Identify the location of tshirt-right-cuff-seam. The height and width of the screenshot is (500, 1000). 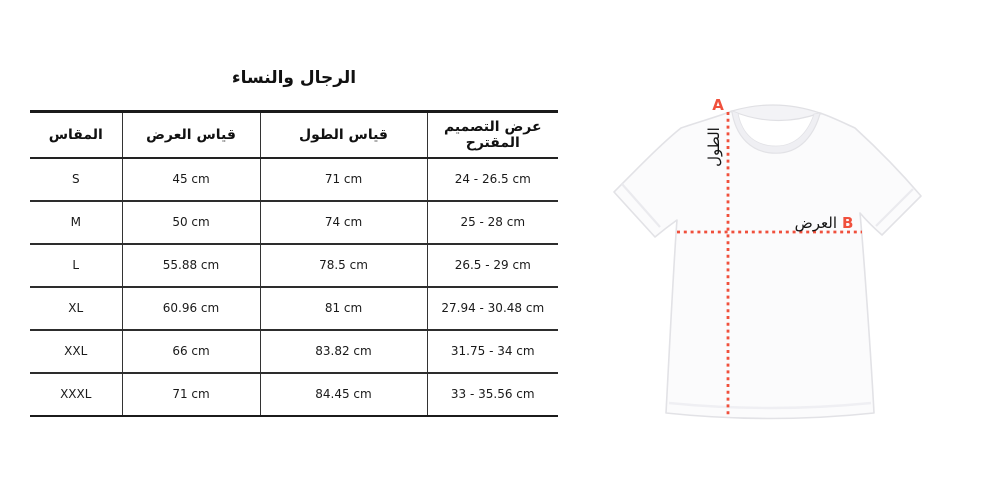
(894, 207).